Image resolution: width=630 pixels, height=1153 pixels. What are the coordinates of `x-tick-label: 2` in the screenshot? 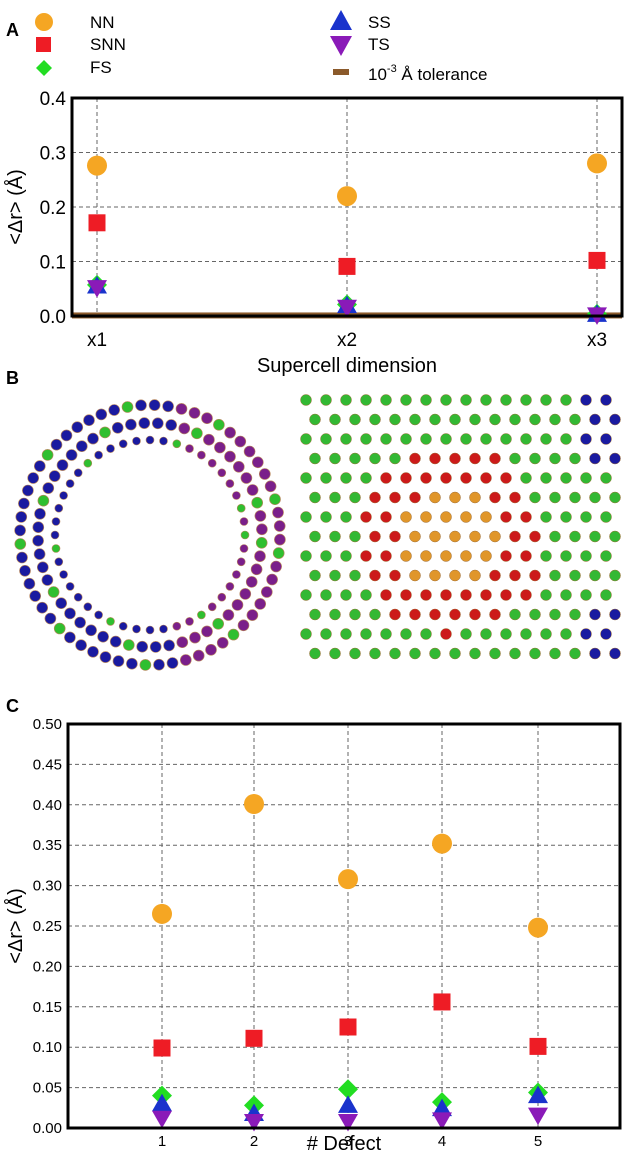 It's located at (254, 1141).